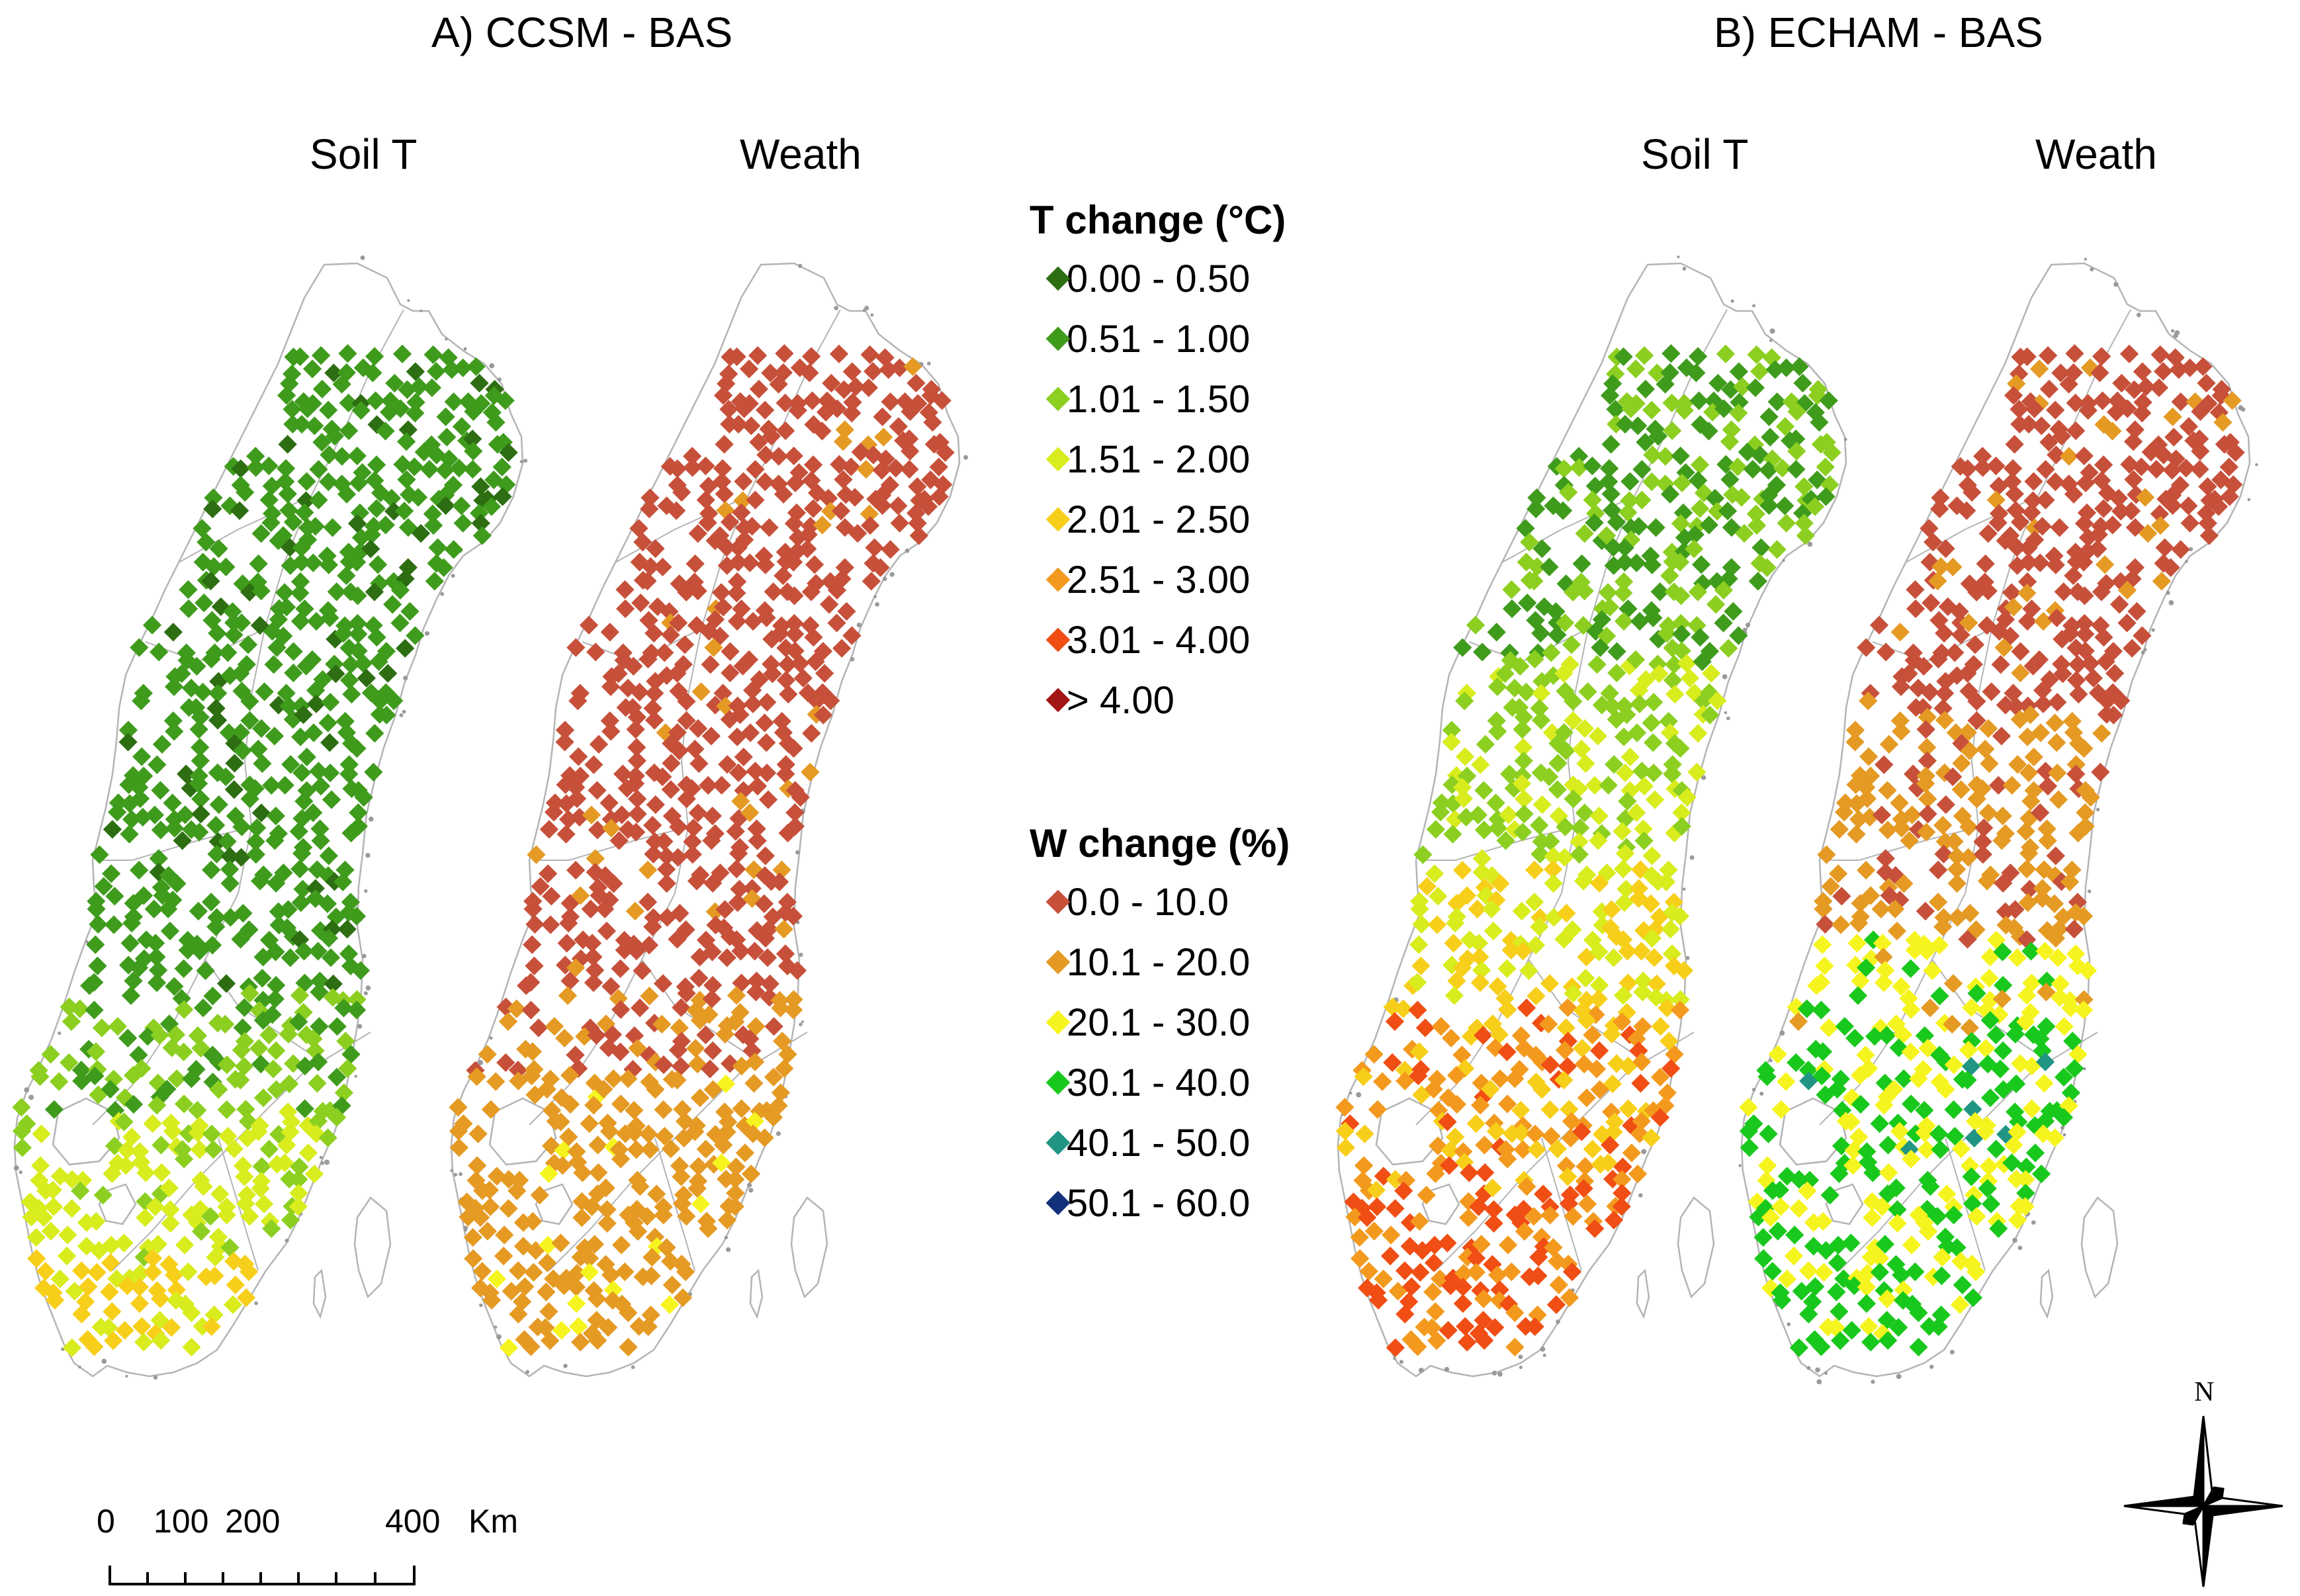  Describe the element at coordinates (1159, 962) in the screenshot. I see `w-legend-label: 10.1 - 20.0` at that location.